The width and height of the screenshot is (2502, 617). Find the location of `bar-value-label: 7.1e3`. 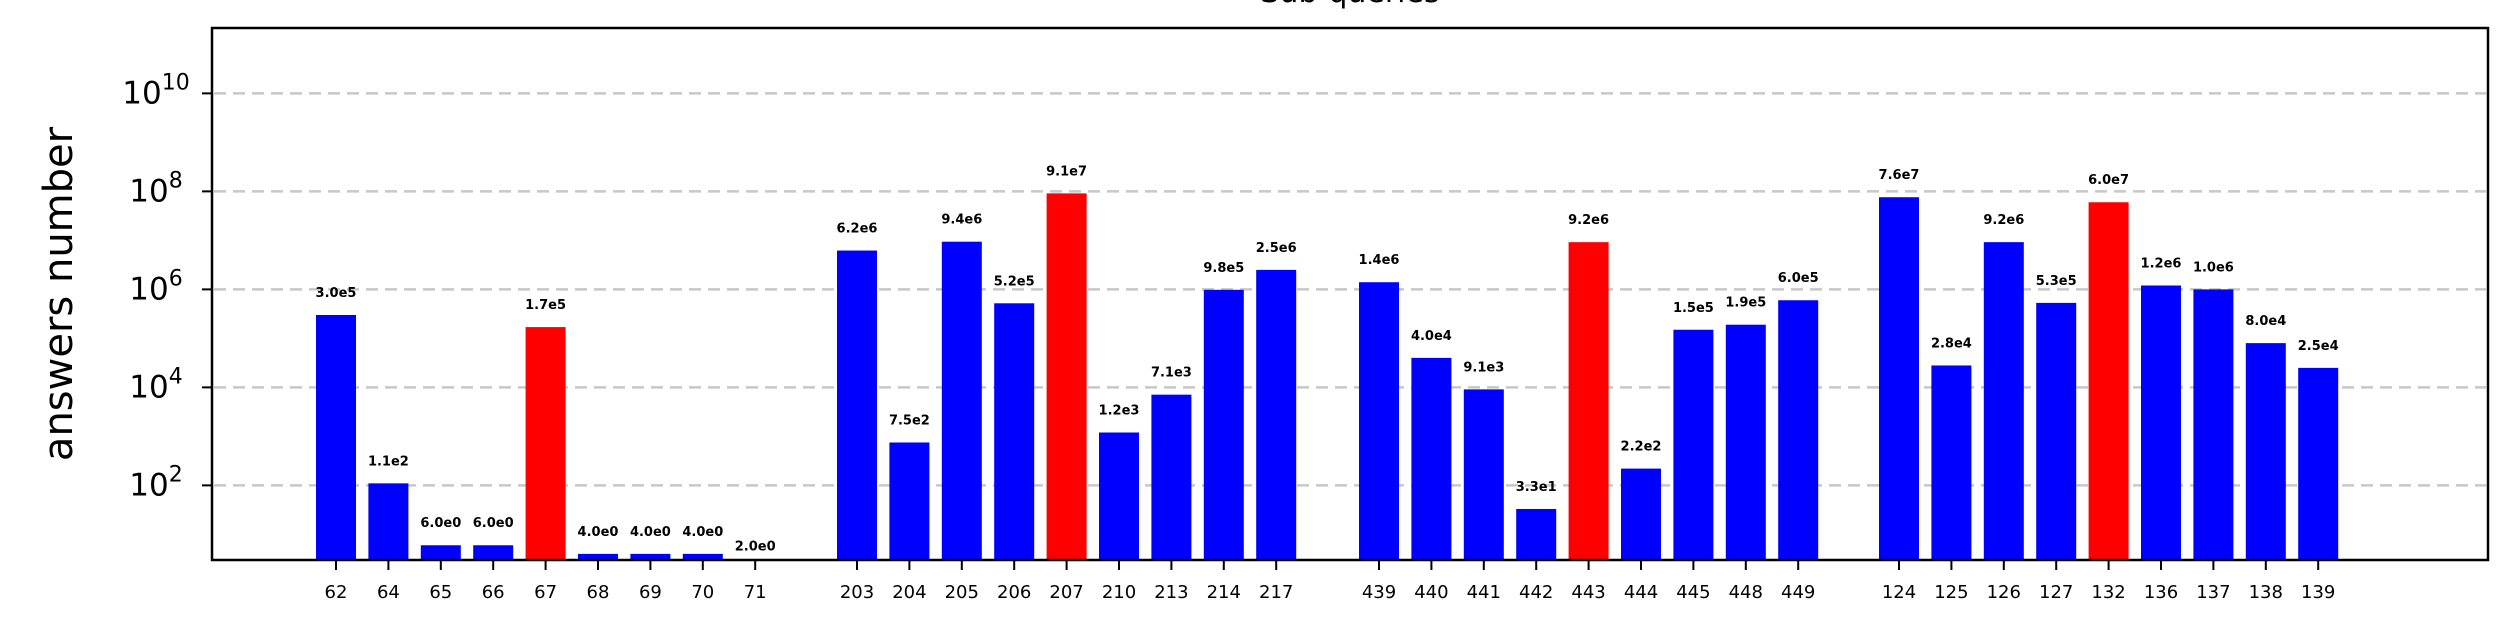

bar-value-label: 7.1e3 is located at coordinates (1171, 373).